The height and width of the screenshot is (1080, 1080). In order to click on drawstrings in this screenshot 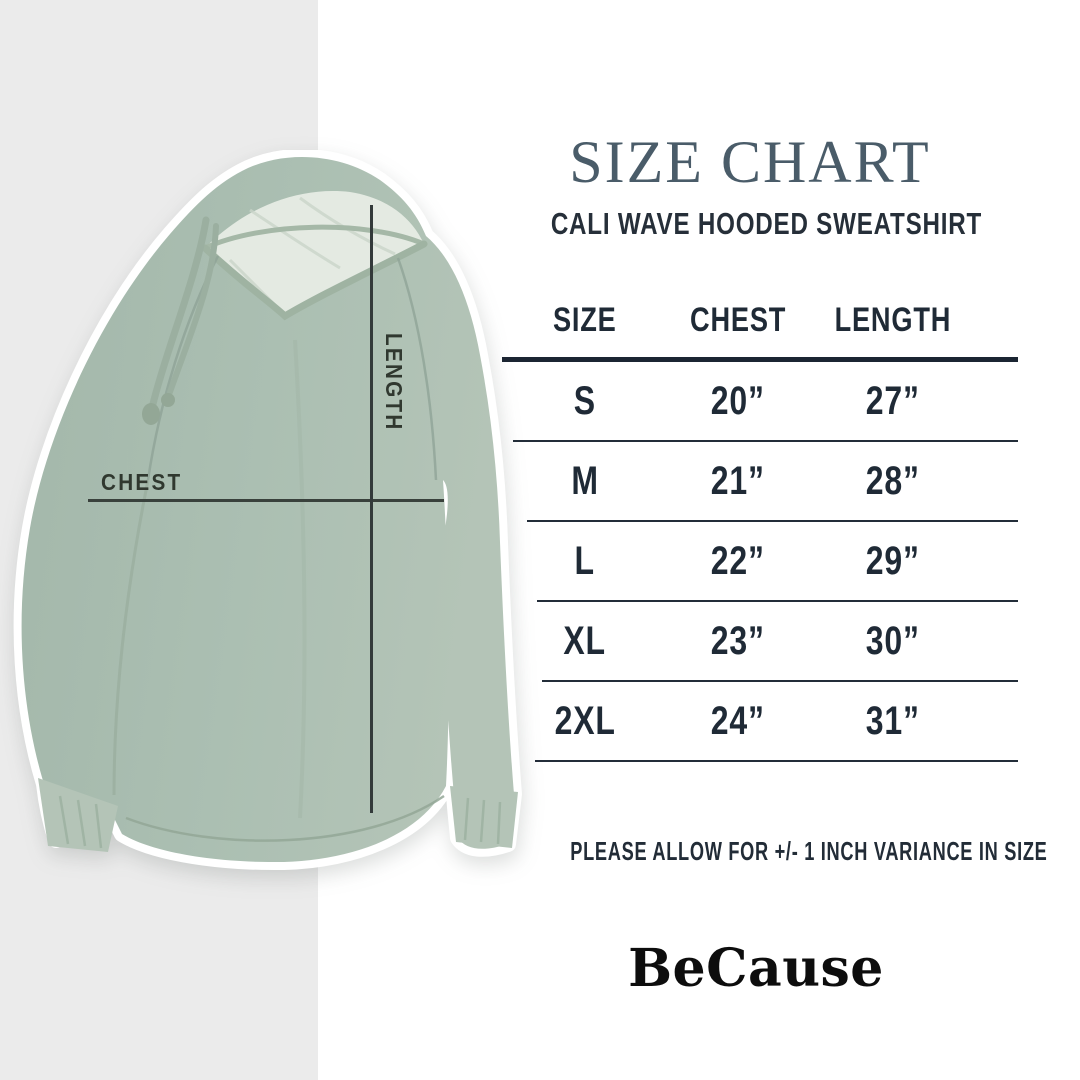, I will do `click(180, 320)`.